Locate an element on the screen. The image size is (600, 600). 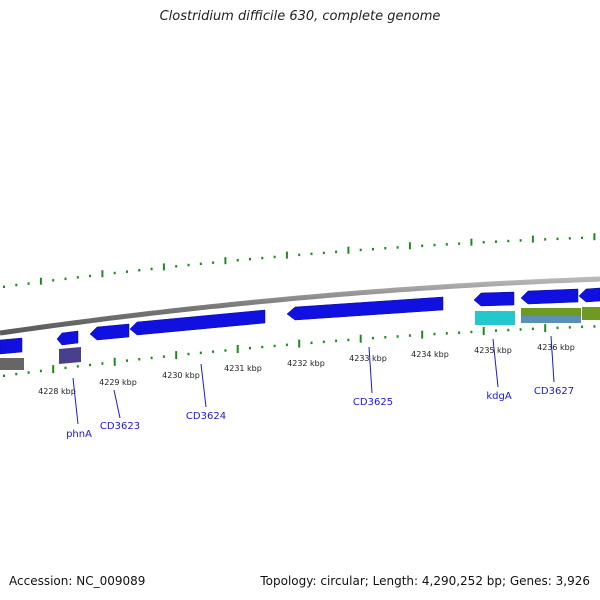
feature-bar-cyan is located at coordinates (495, 318).